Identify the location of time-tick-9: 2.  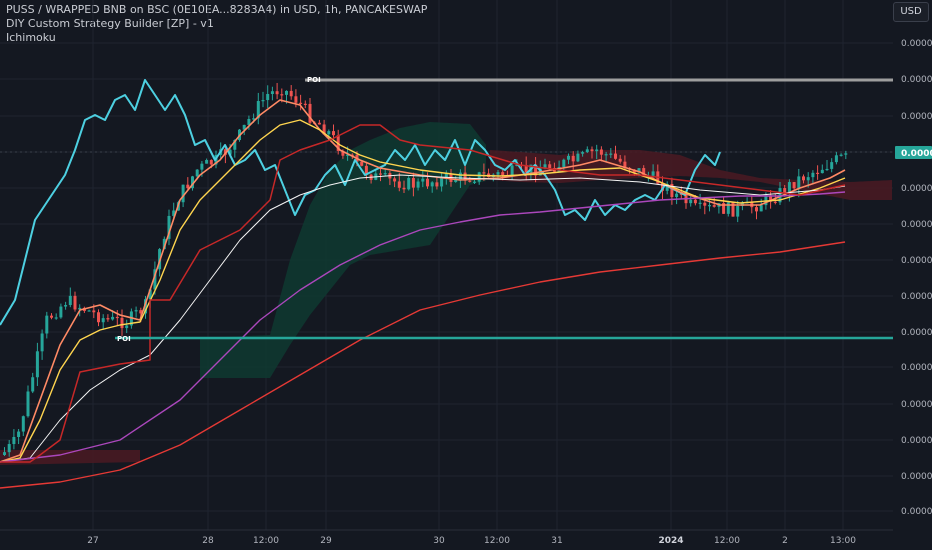
(785, 541).